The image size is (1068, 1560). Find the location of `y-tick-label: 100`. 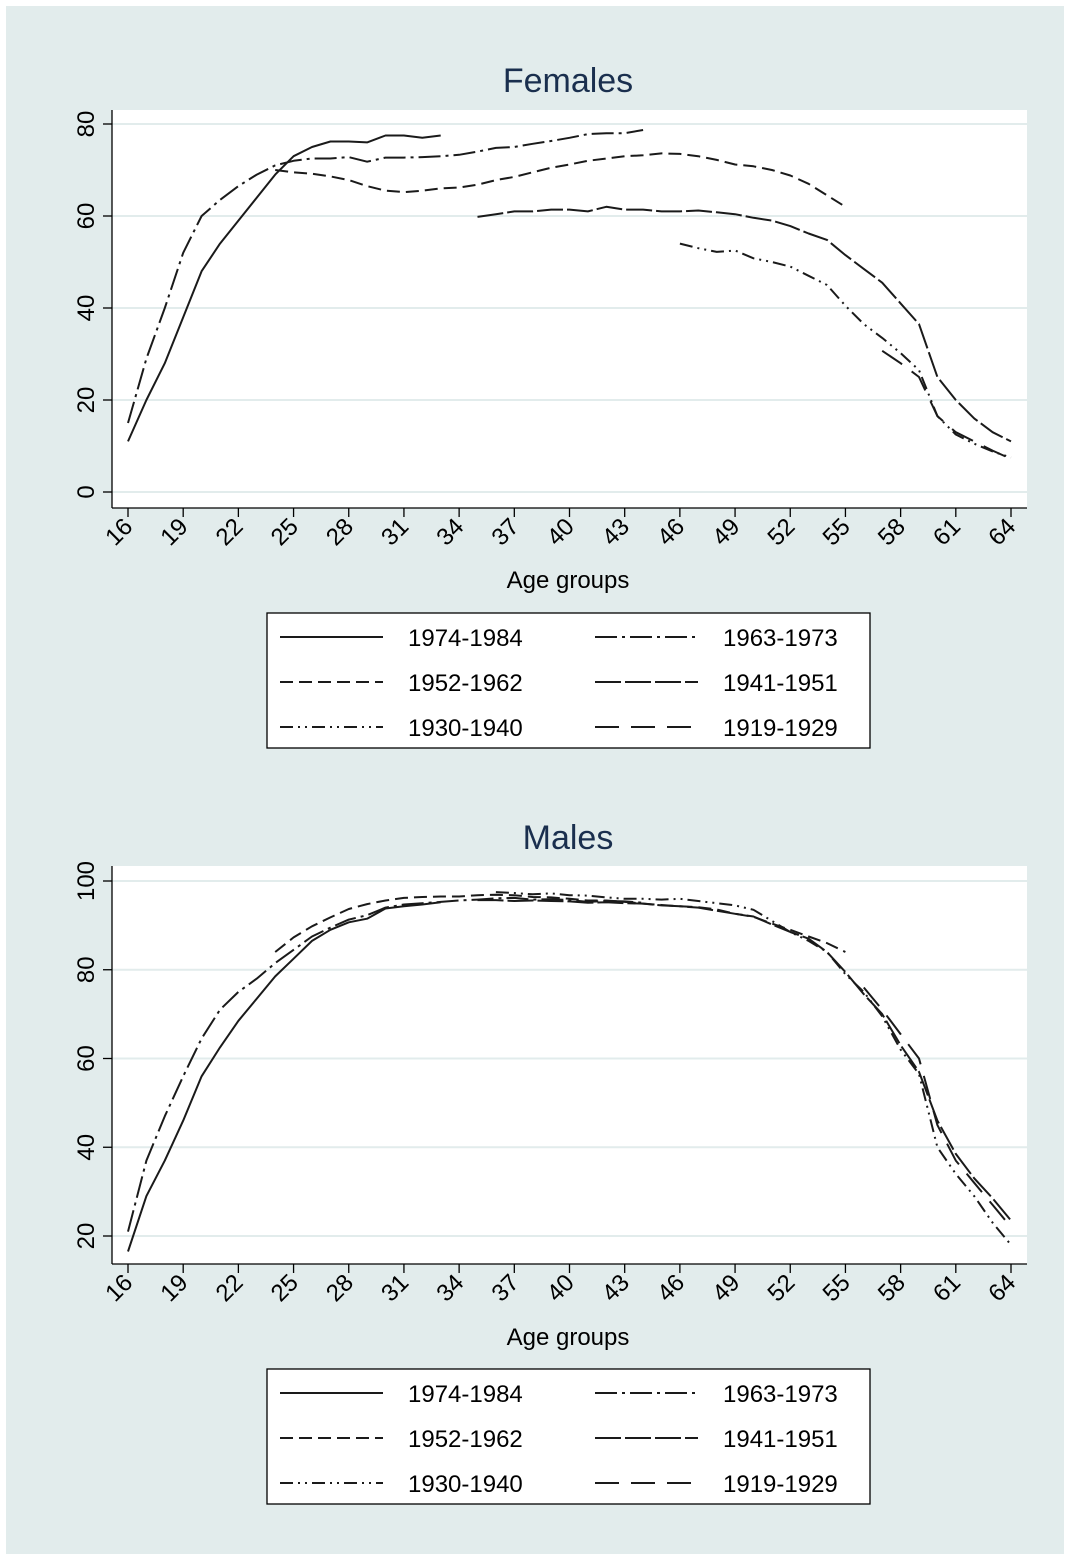

y-tick-label: 100 is located at coordinates (86, 881).